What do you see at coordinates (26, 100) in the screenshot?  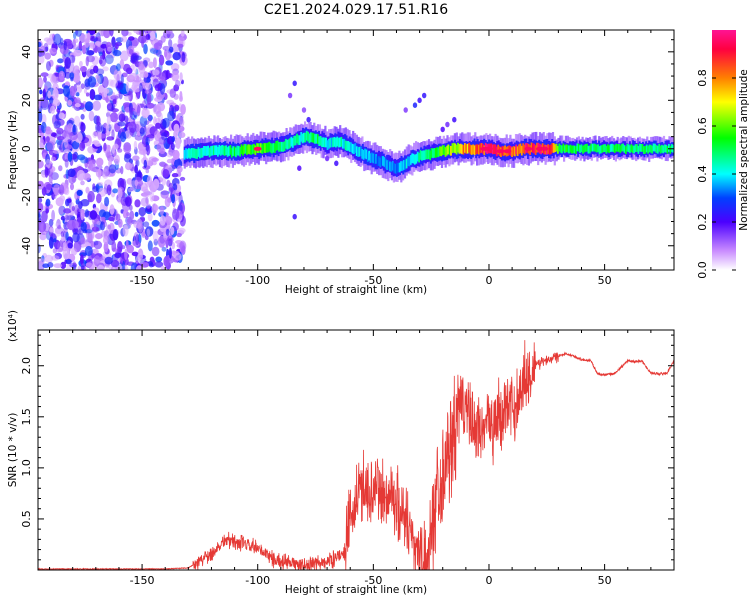 I see `y-tick-label: 20` at bounding box center [26, 100].